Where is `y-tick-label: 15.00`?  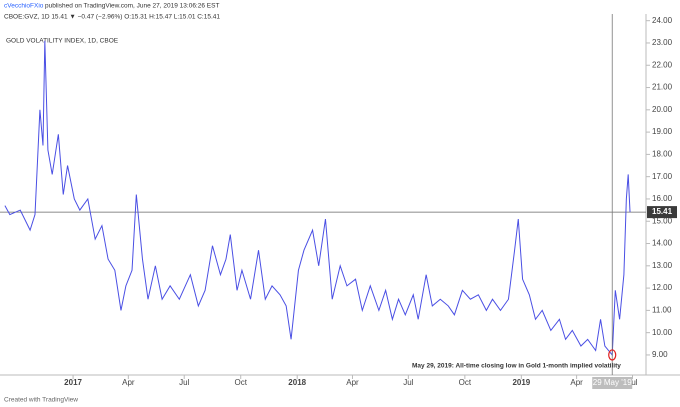 y-tick-label: 15.00 is located at coordinates (662, 220).